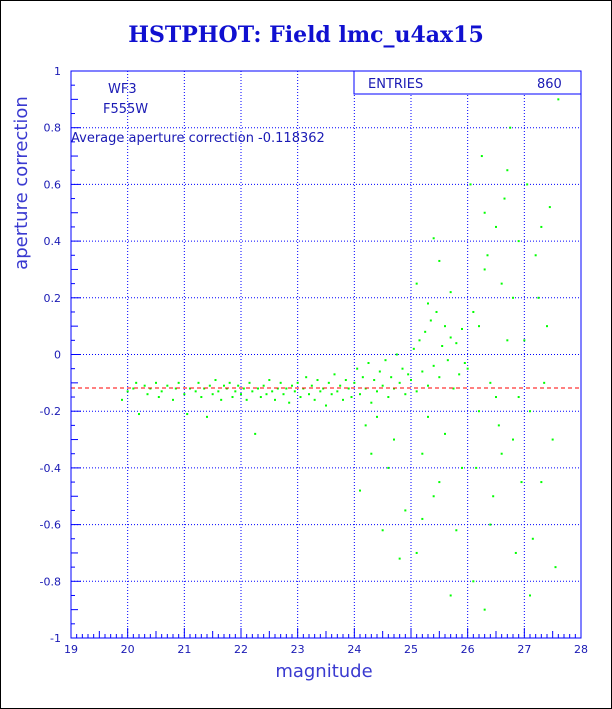  I want to click on entries-label: ENTRIES, so click(395, 84).